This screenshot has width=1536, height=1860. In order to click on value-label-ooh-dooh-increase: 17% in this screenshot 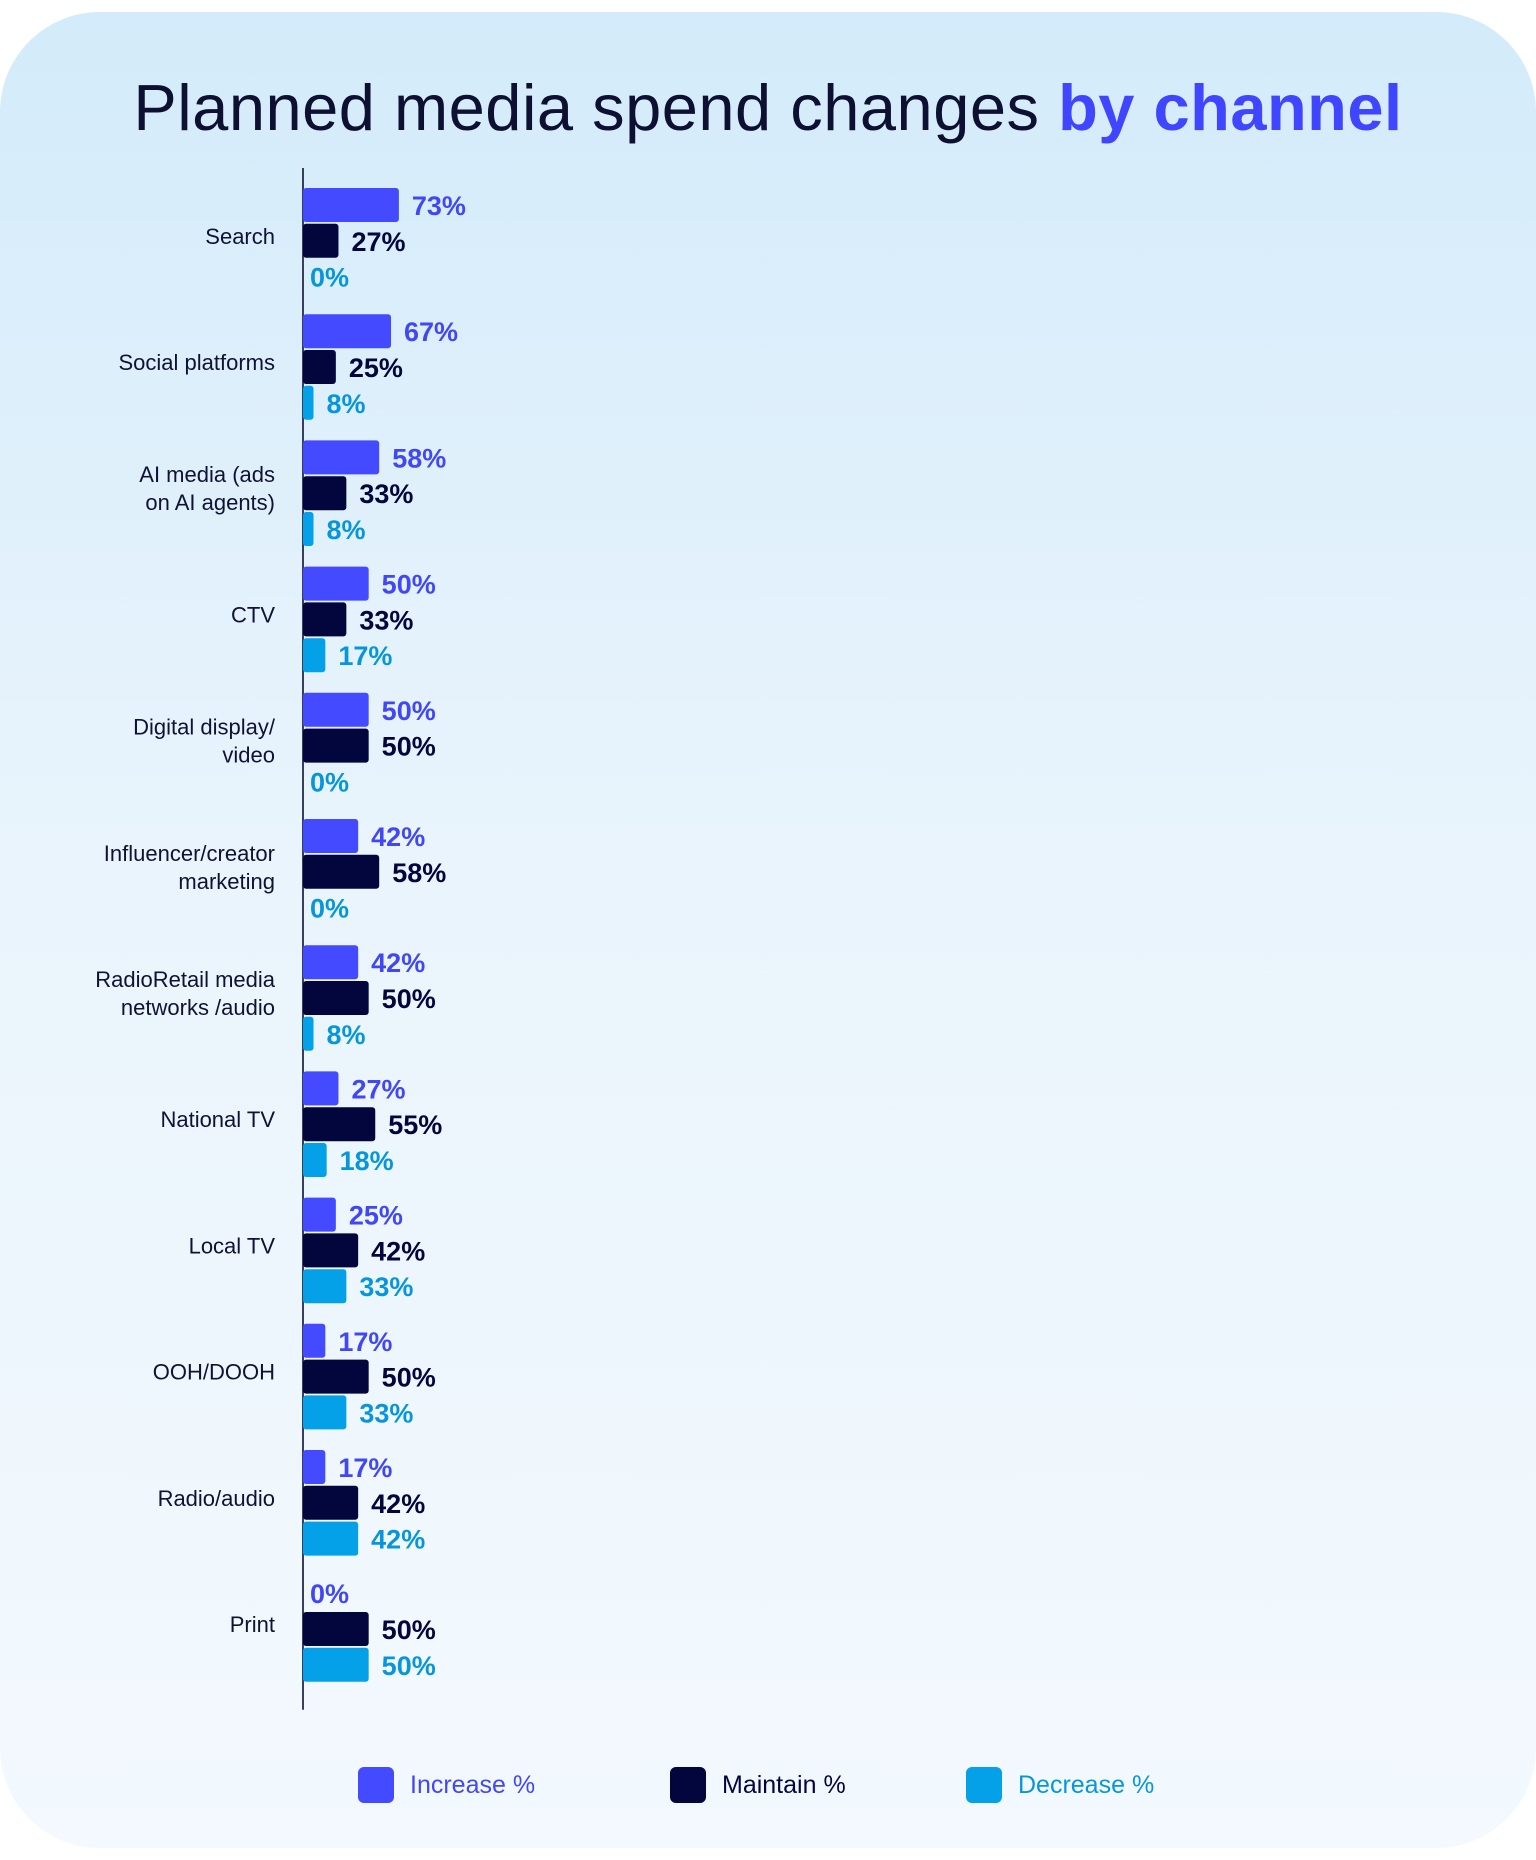, I will do `click(365, 1342)`.